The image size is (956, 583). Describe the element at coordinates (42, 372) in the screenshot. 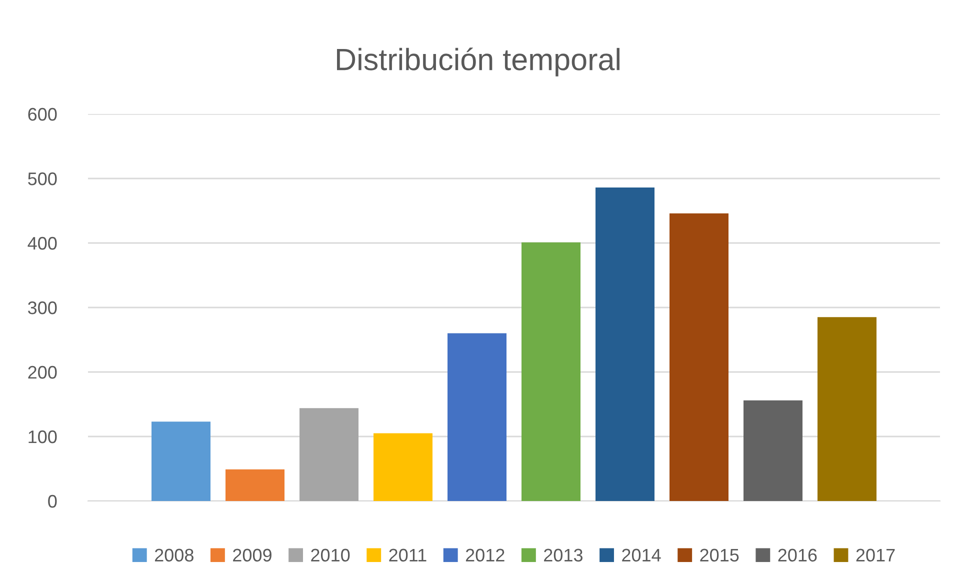

I see `y-tick-label: 200` at that location.